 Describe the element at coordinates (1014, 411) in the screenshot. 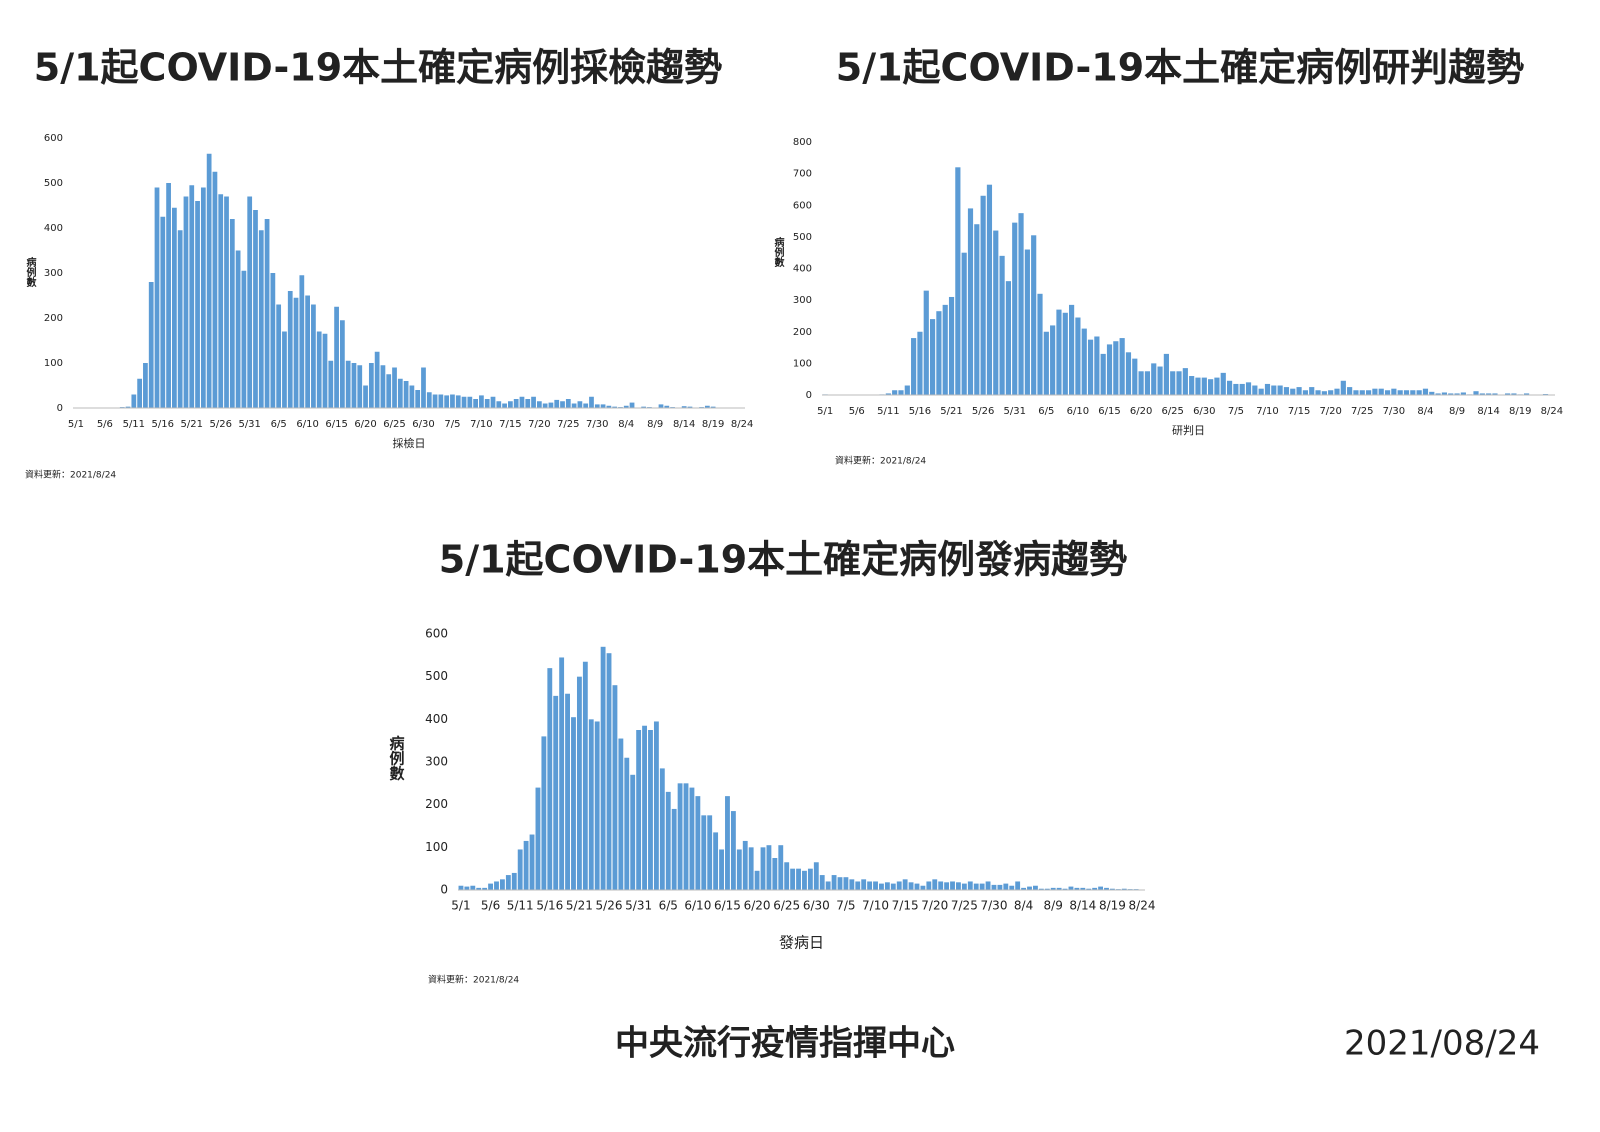

I see `x-tick-label: 5/31` at that location.